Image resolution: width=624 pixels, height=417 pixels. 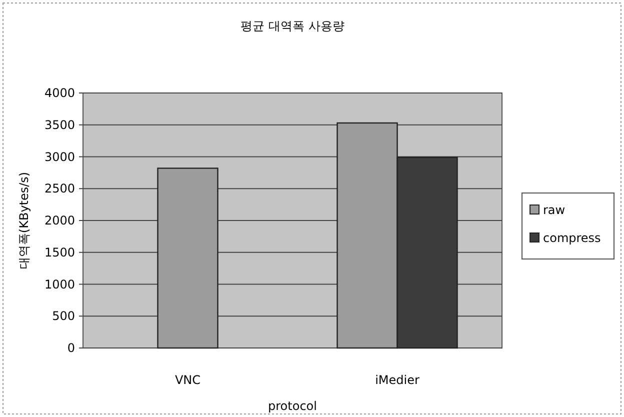 I want to click on y-tick-label: 1500, so click(x=59, y=252).